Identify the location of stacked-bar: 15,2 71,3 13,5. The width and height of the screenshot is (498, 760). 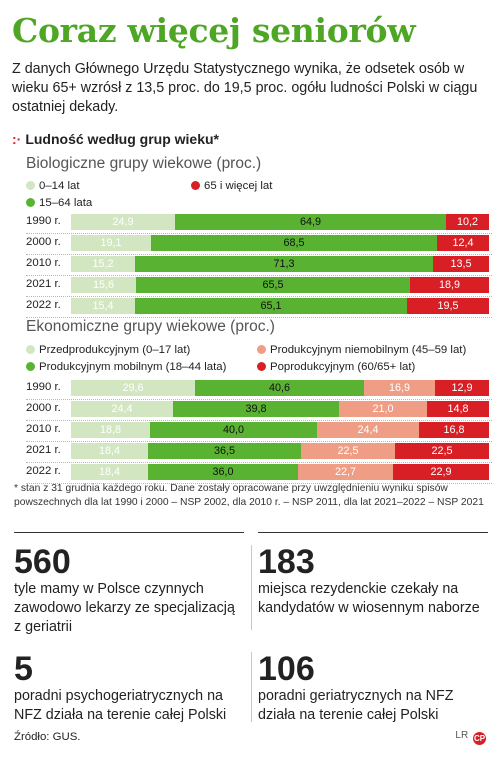
(280, 264).